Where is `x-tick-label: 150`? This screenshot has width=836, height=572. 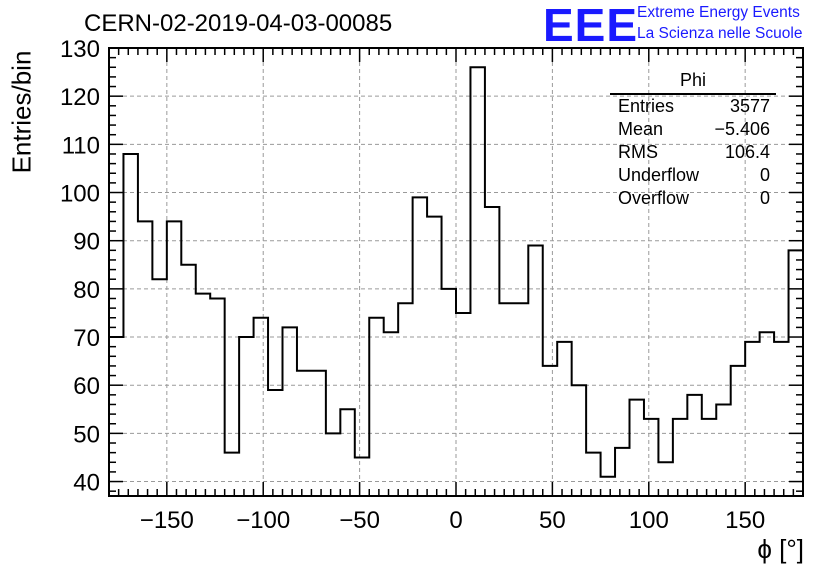
x-tick-label: 150 is located at coordinates (745, 520).